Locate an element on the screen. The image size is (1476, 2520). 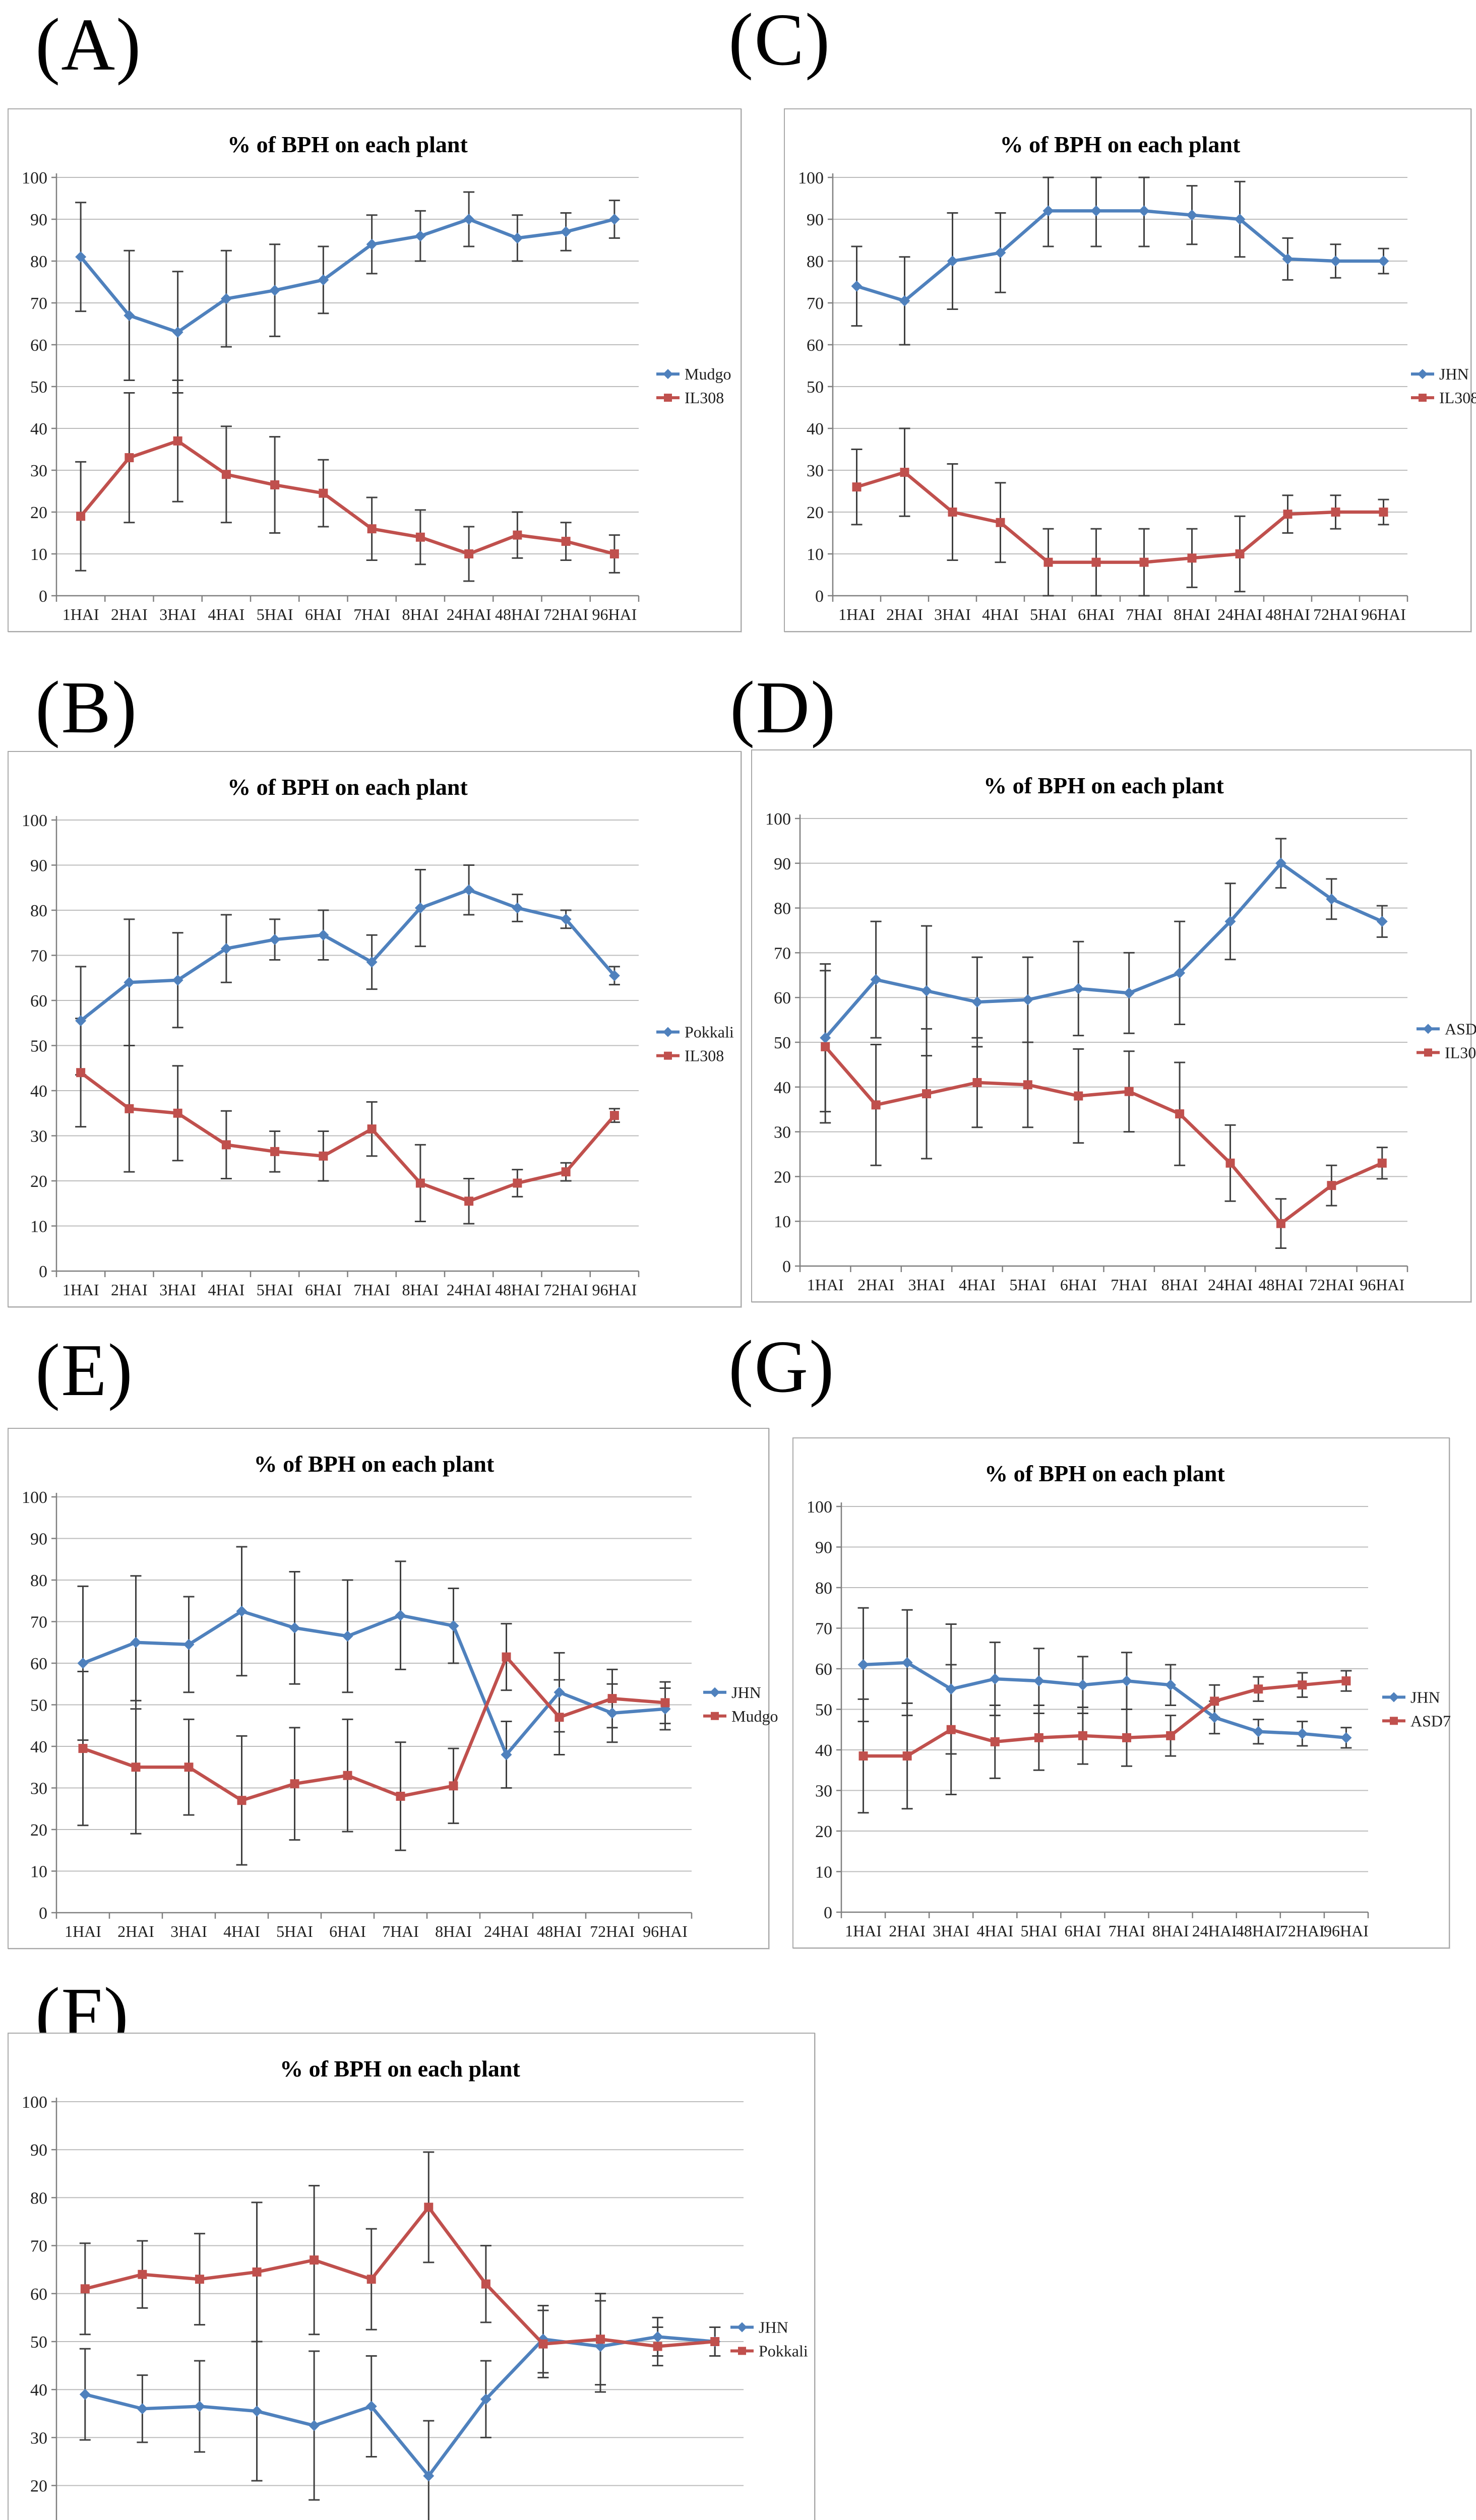
error-bars-IL308 is located at coordinates (347, 481).